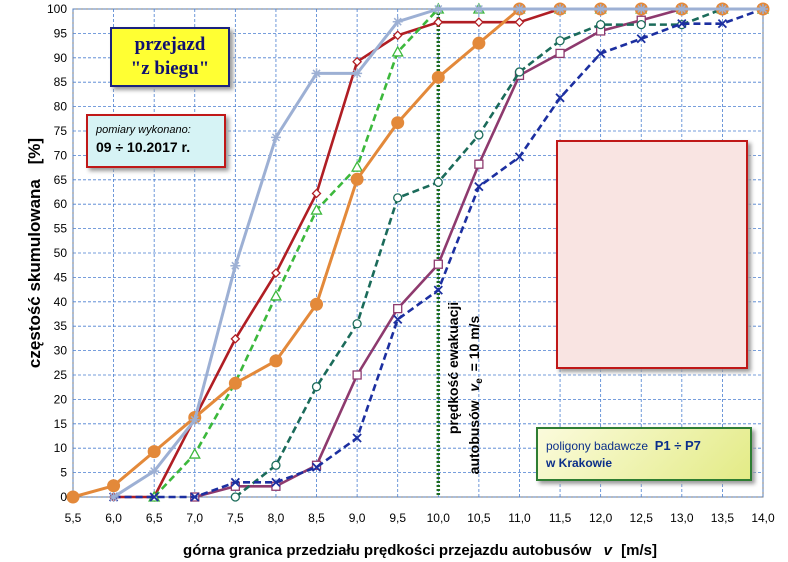 The height and width of the screenshot is (562, 788). I want to click on y-axis-label-unit: [%], so click(34, 151).